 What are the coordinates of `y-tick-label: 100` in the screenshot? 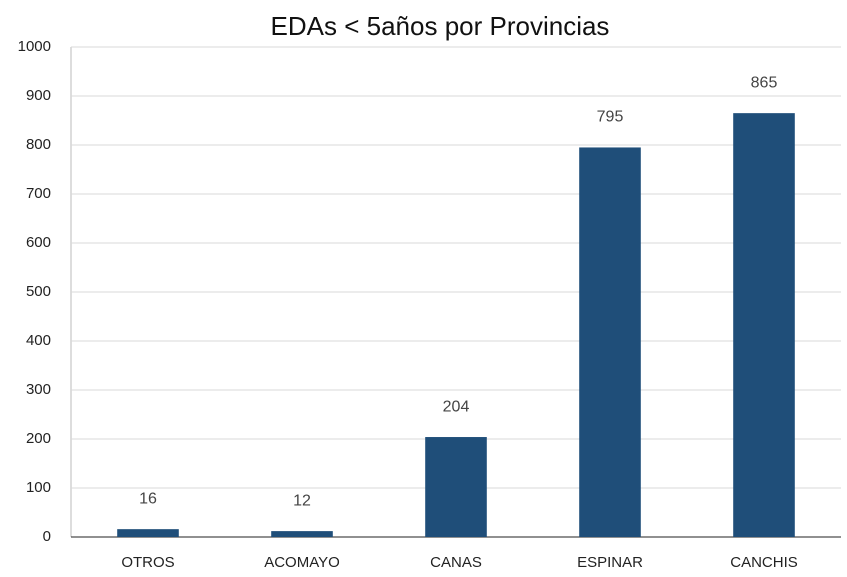 It's located at (38, 487).